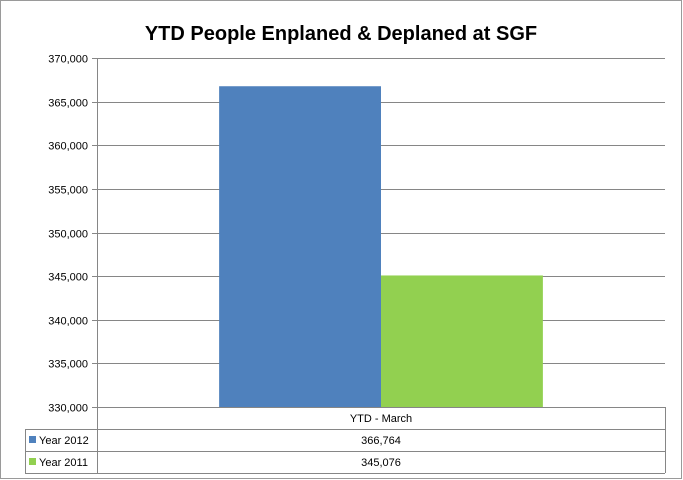 This screenshot has width=683, height=480. Describe the element at coordinates (381, 441) in the screenshot. I see `data-value-label: 366,764` at that location.